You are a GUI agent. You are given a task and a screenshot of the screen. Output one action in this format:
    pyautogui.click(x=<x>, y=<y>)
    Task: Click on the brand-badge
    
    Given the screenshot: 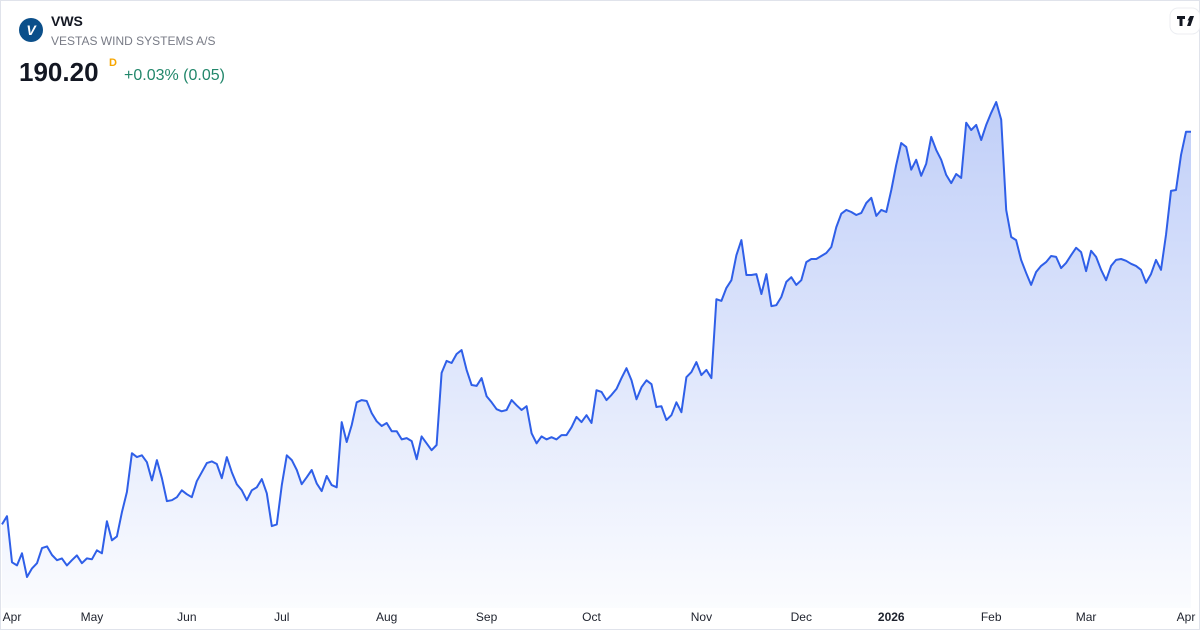 What is the action you would take?
    pyautogui.click(x=1184, y=21)
    